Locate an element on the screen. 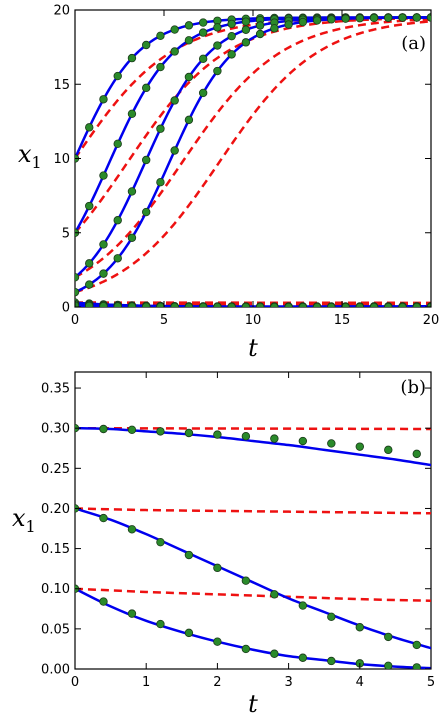 This screenshot has width=443, height=722. panel-b-ytick-label: 0.30 is located at coordinates (55, 429).